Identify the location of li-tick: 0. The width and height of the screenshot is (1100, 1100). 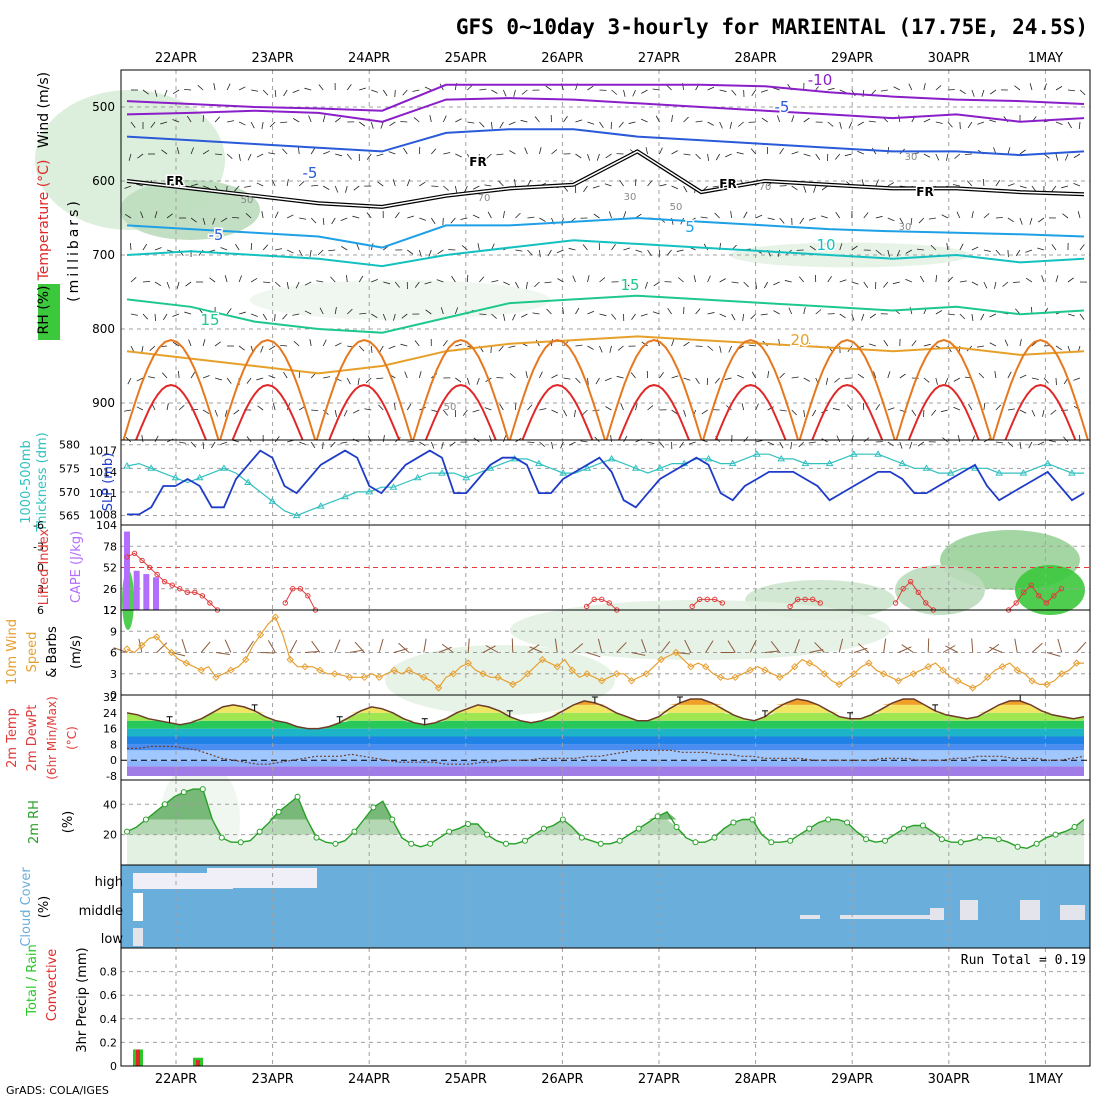
(40, 568).